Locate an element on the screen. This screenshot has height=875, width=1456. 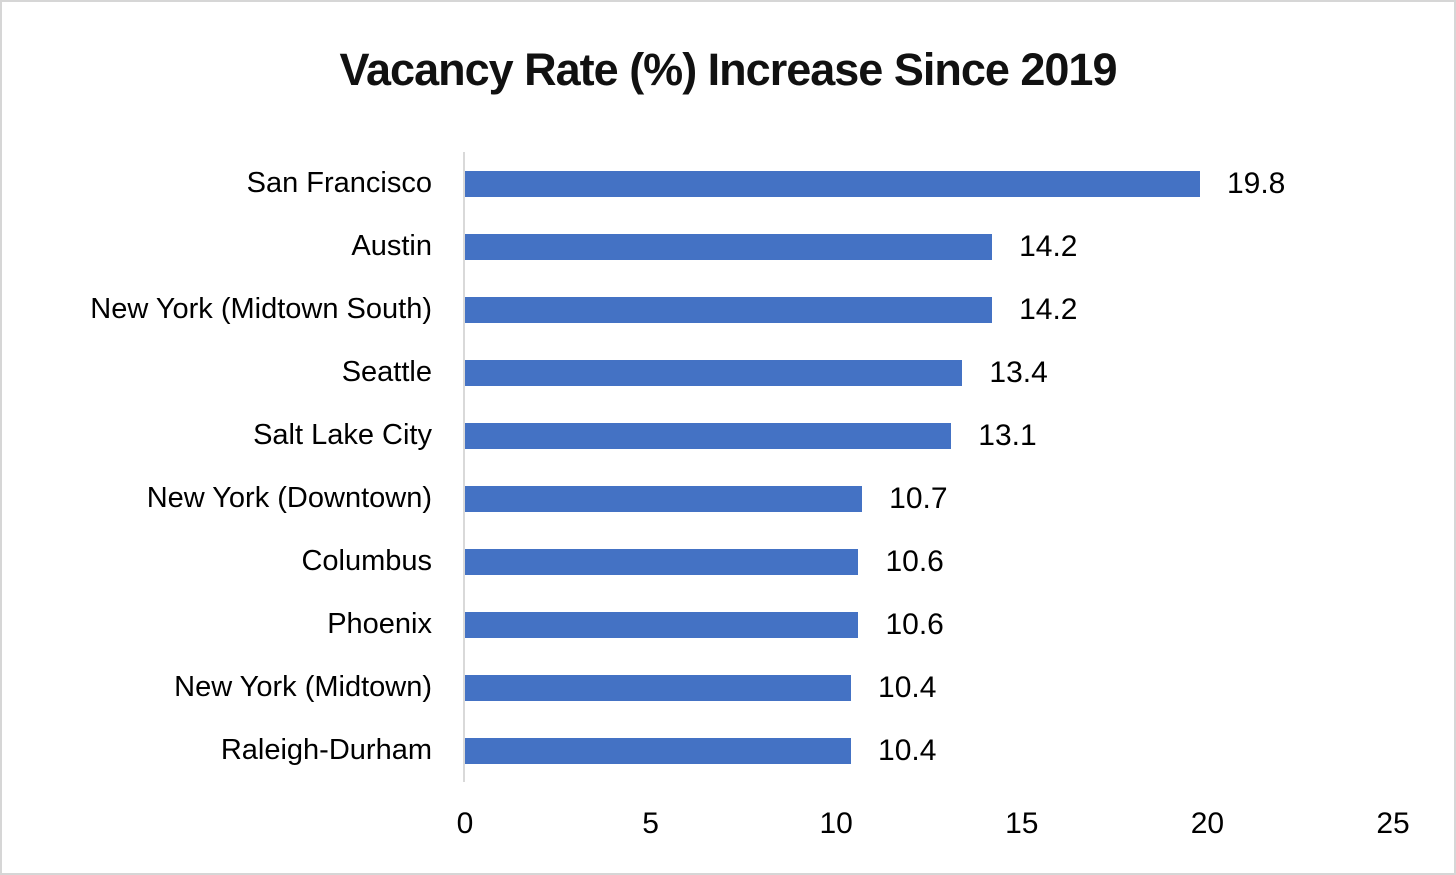
bar-track: 19.8 is located at coordinates (929, 183).